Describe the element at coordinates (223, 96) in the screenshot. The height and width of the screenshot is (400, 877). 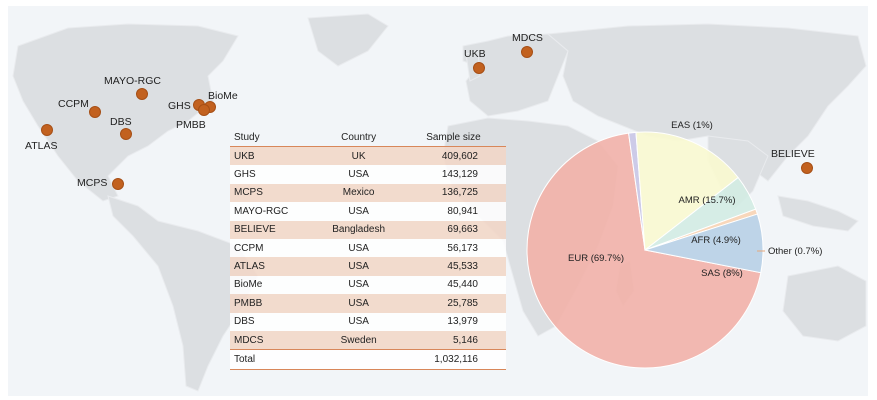
I see `site-label-biome: BioMe` at that location.